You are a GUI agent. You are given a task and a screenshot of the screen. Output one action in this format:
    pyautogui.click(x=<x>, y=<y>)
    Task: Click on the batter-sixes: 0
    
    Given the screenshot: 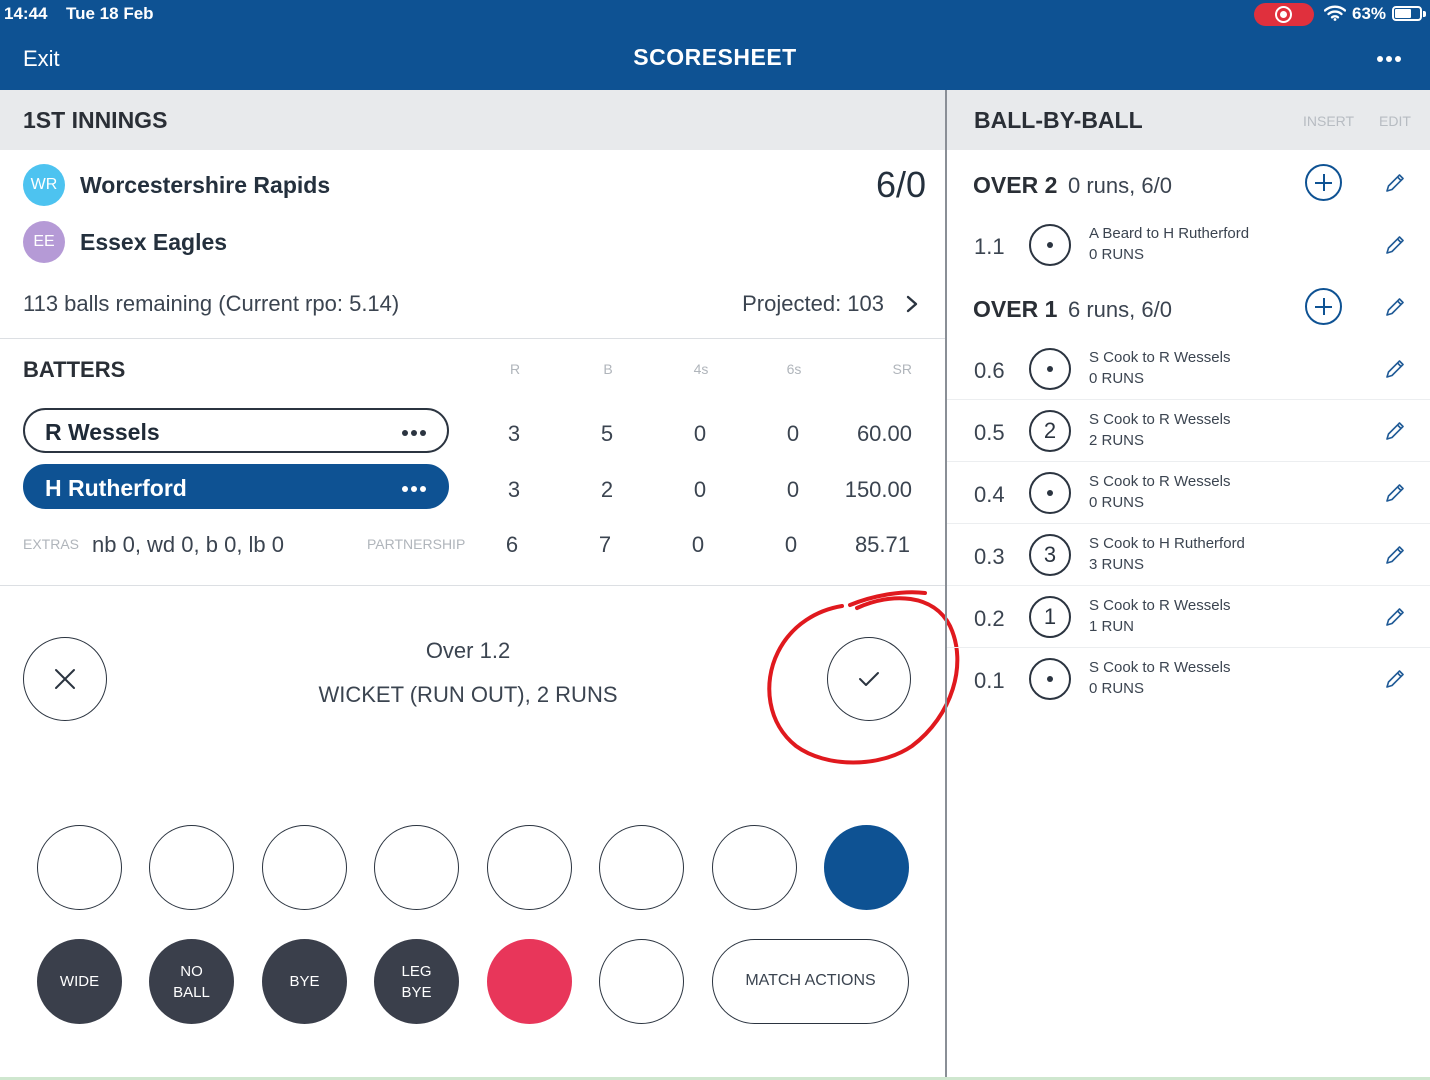 What is the action you would take?
    pyautogui.click(x=793, y=489)
    